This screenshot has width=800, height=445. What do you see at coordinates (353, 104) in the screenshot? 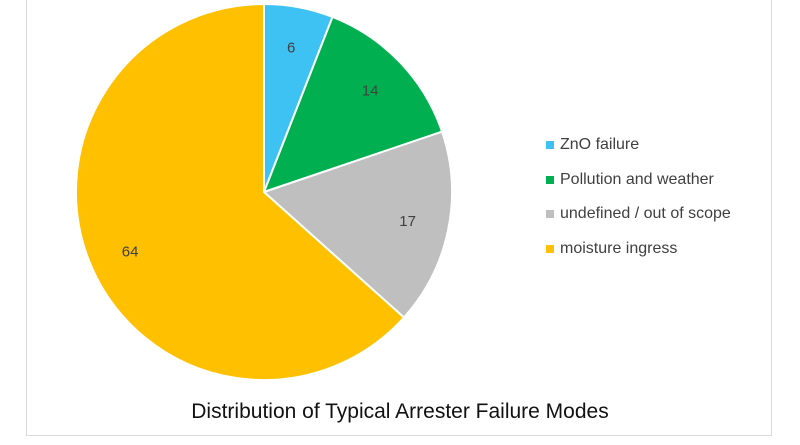
I see `pie-slice-pollution-and-weather` at bounding box center [353, 104].